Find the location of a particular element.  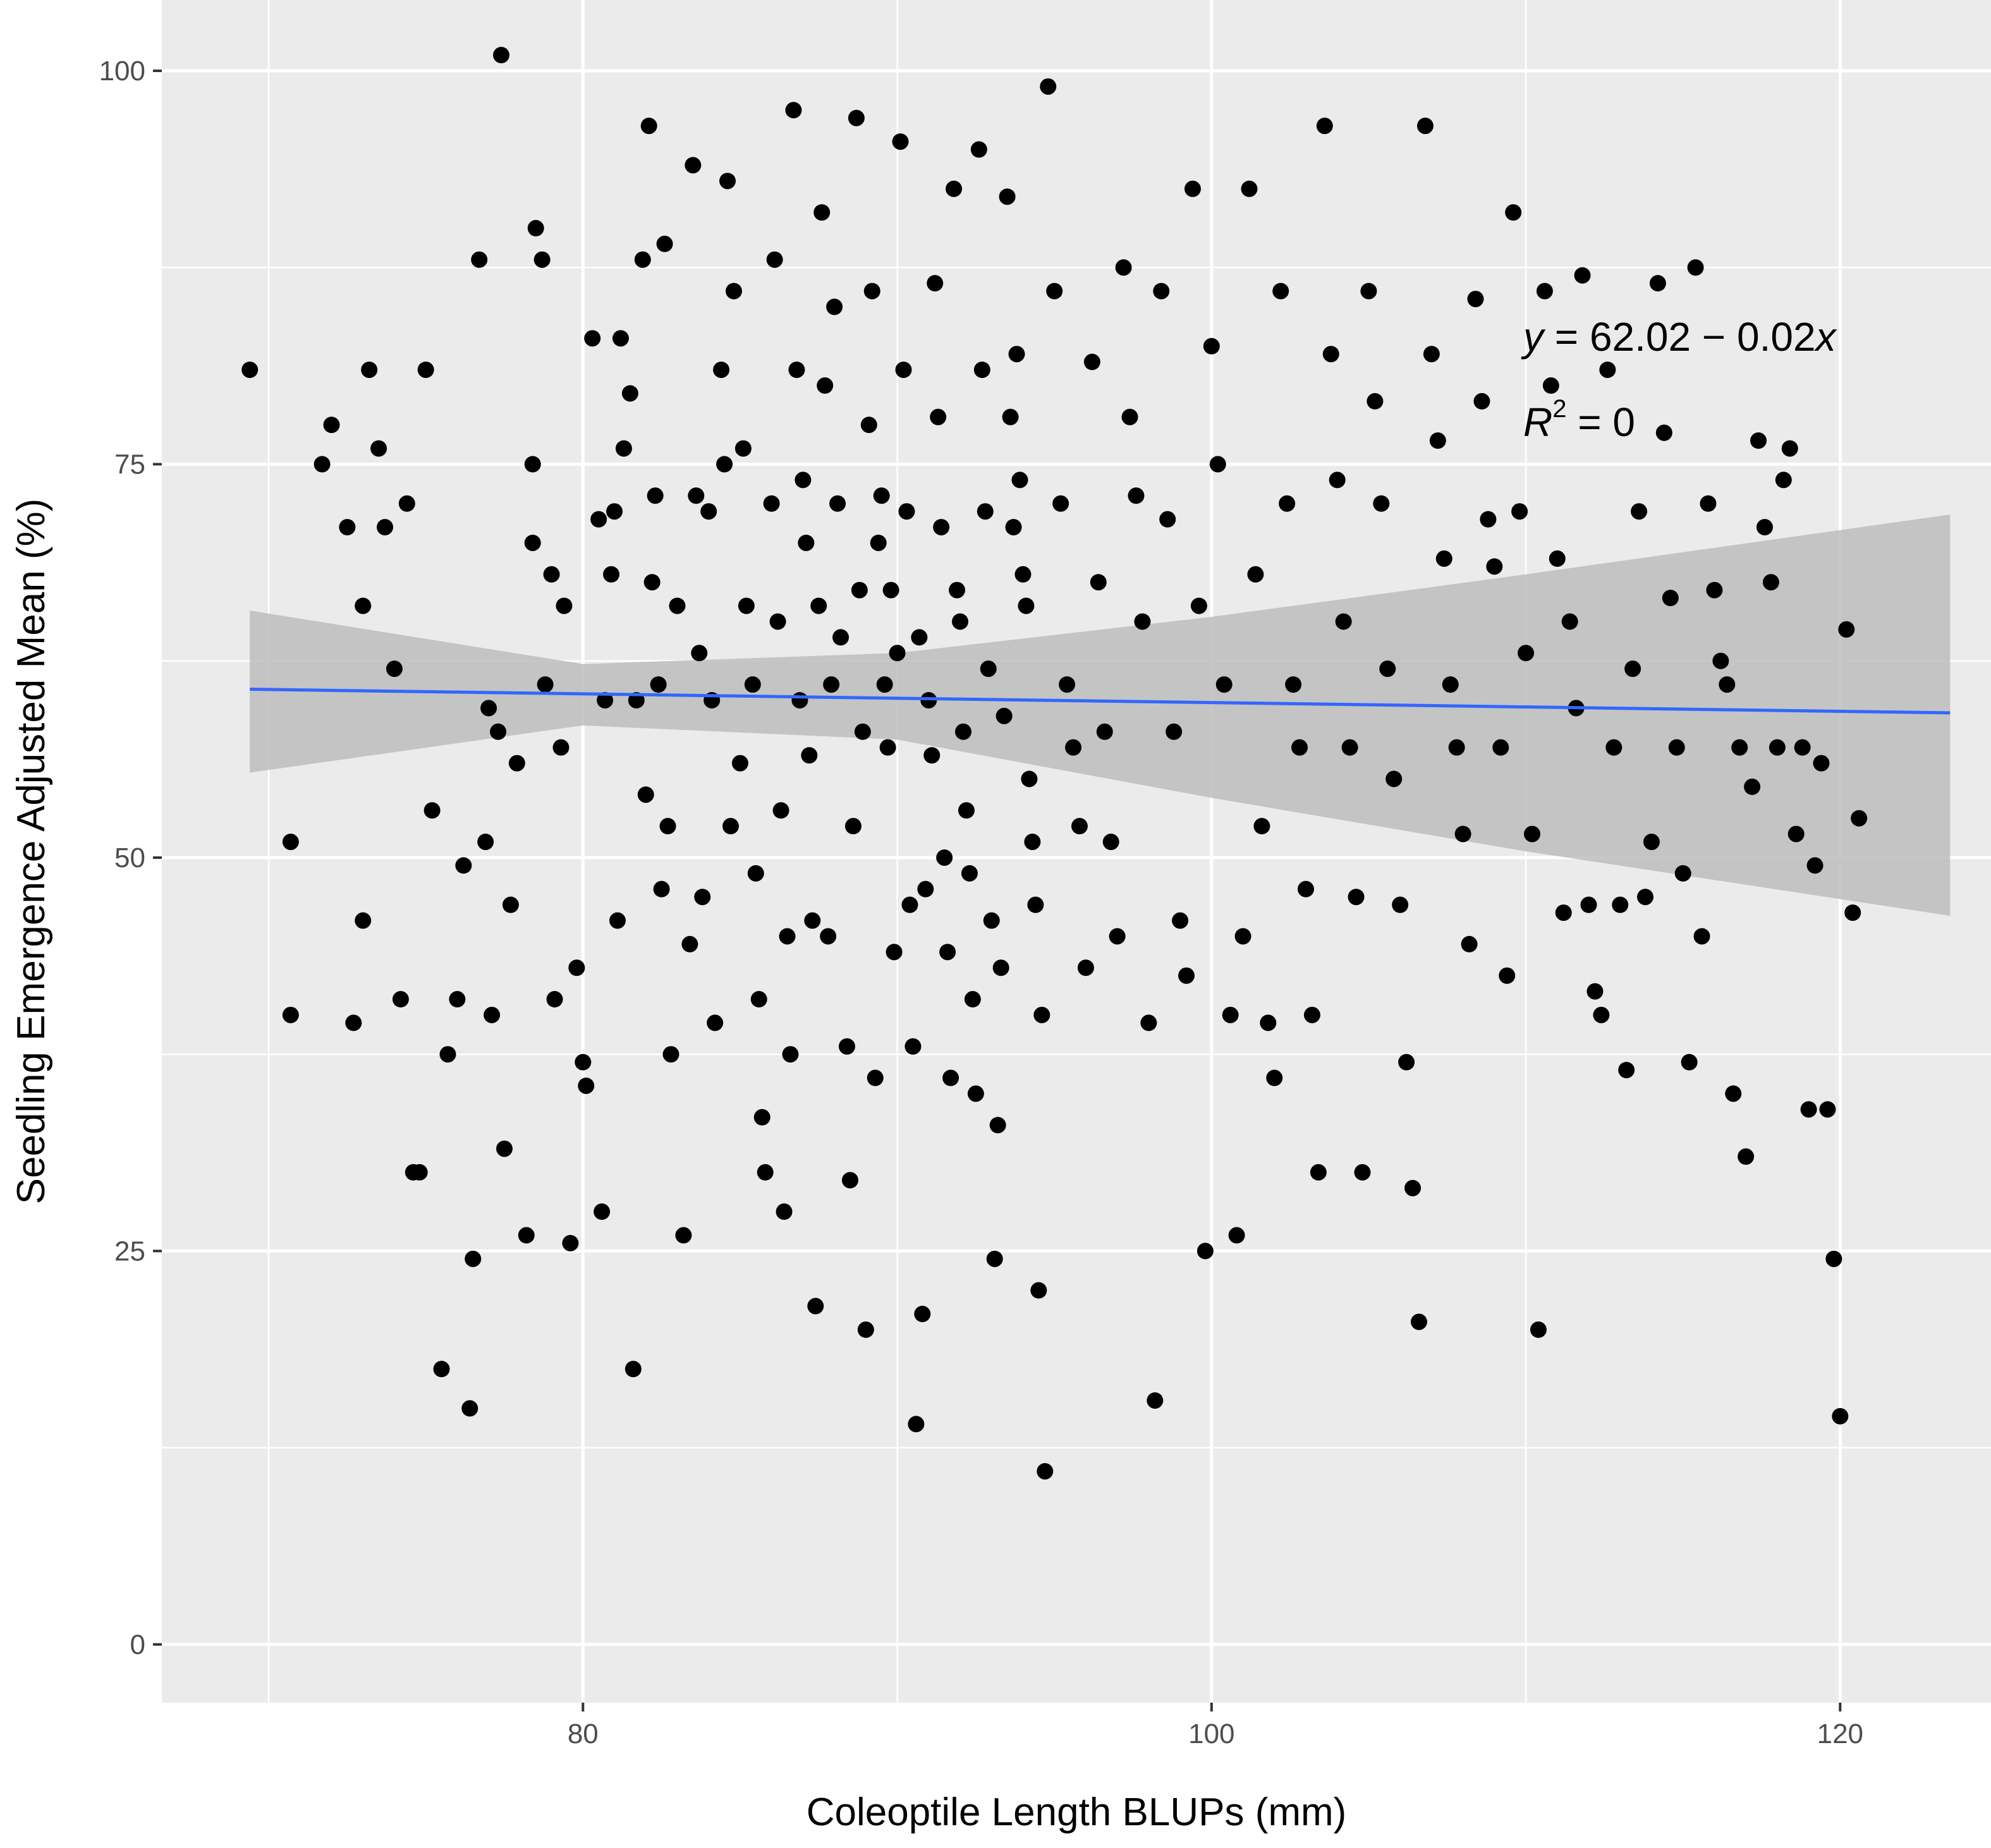

fit-line-layer is located at coordinates (1101, 702).